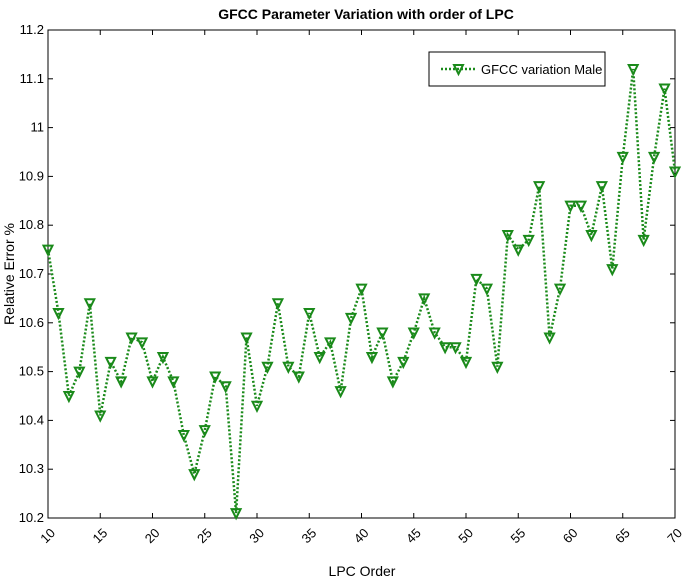 The width and height of the screenshot is (685, 583). What do you see at coordinates (204, 535) in the screenshot?
I see `x-tick-label: 25` at bounding box center [204, 535].